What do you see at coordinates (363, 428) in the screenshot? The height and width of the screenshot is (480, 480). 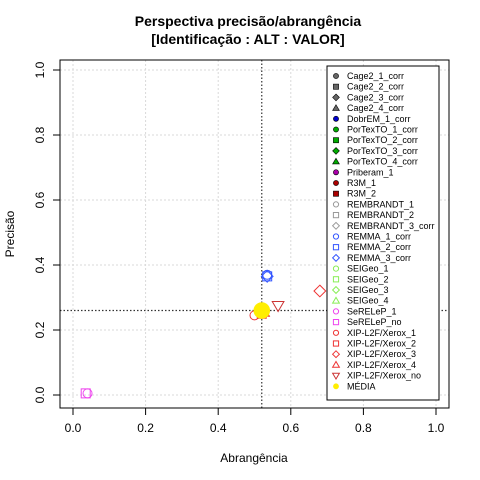 I see `x-tick-label-4: 0.8` at bounding box center [363, 428].